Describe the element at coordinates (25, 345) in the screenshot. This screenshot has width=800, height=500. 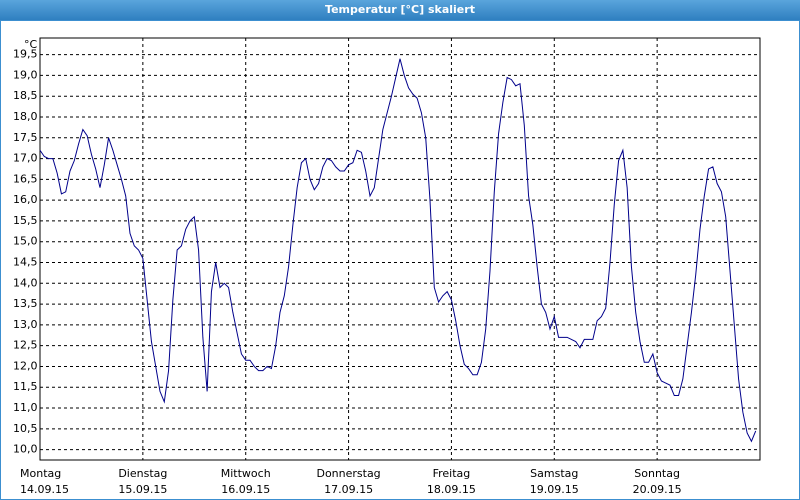
I see `y-tick-label: 12,5` at that location.